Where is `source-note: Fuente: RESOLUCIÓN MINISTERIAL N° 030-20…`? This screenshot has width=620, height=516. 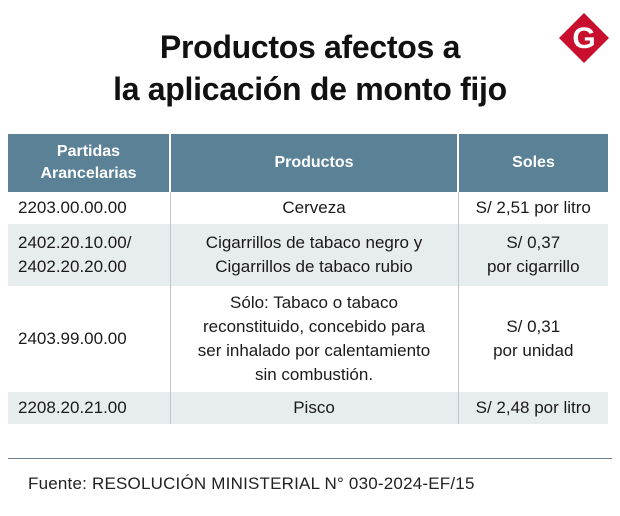 source-note: Fuente: RESOLUCIÓN MINISTERIAL N° 030-20… is located at coordinates (251, 483).